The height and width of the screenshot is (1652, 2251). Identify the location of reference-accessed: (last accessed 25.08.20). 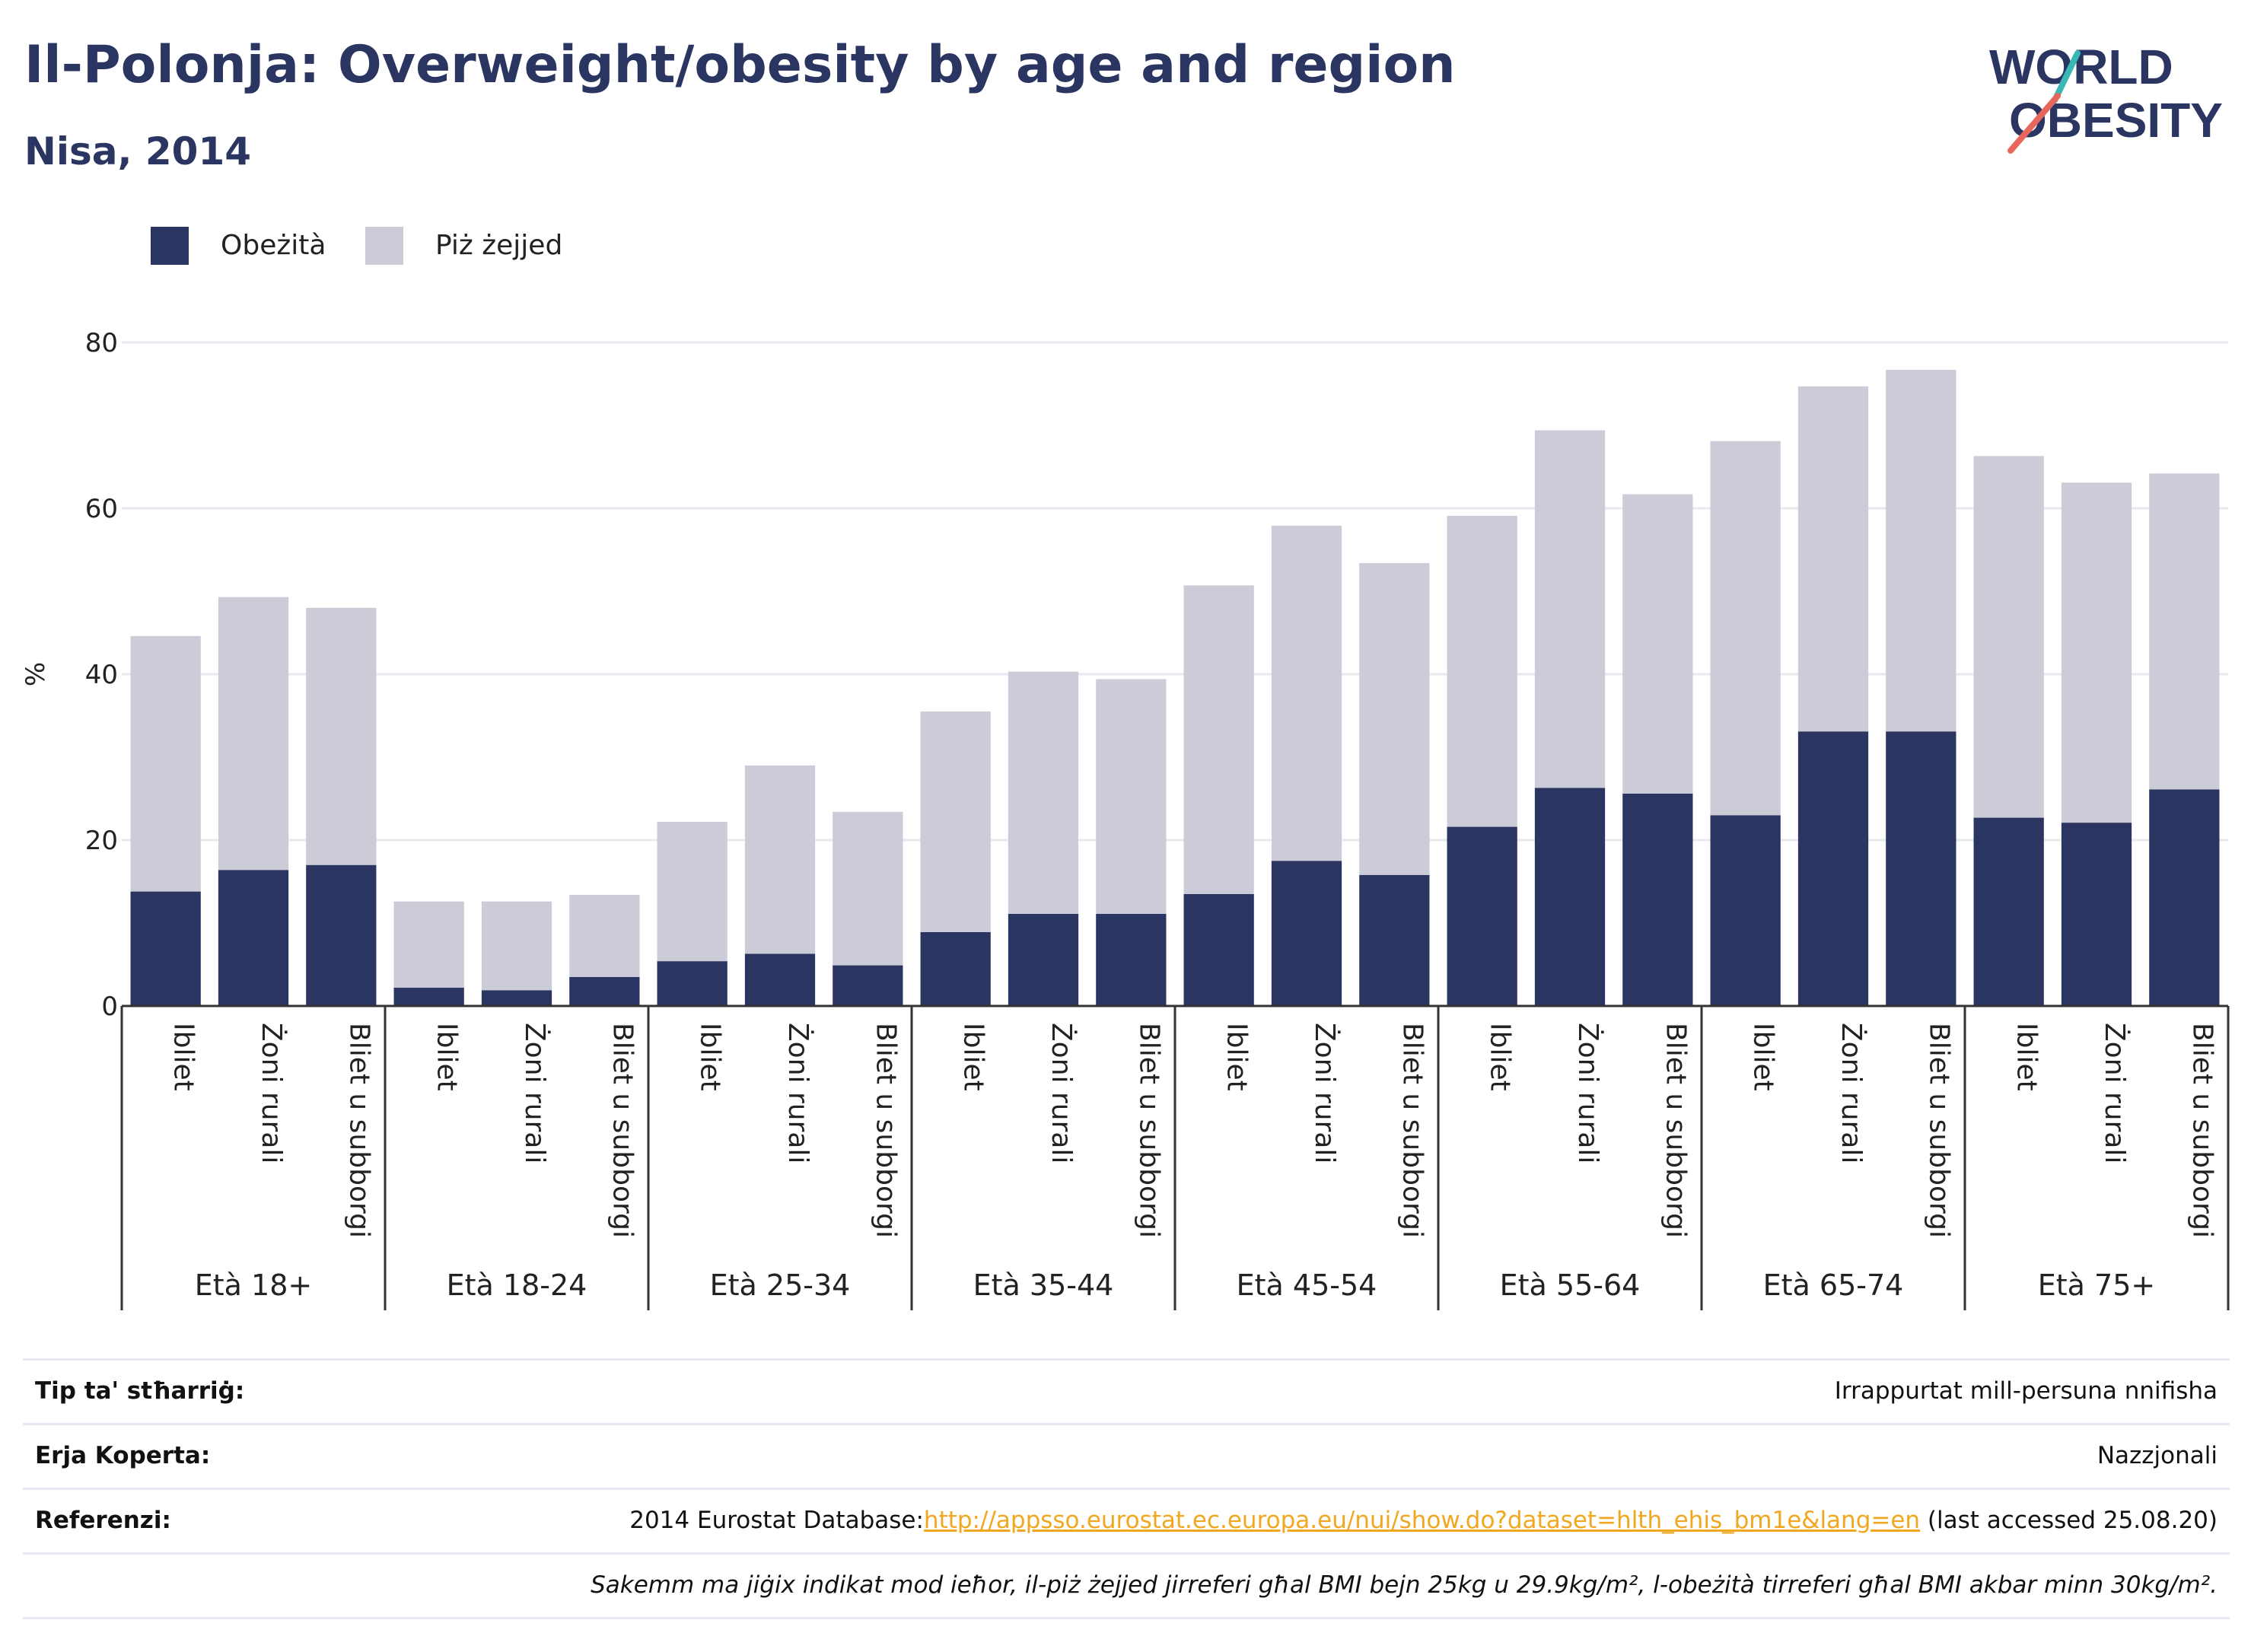
(2069, 1520).